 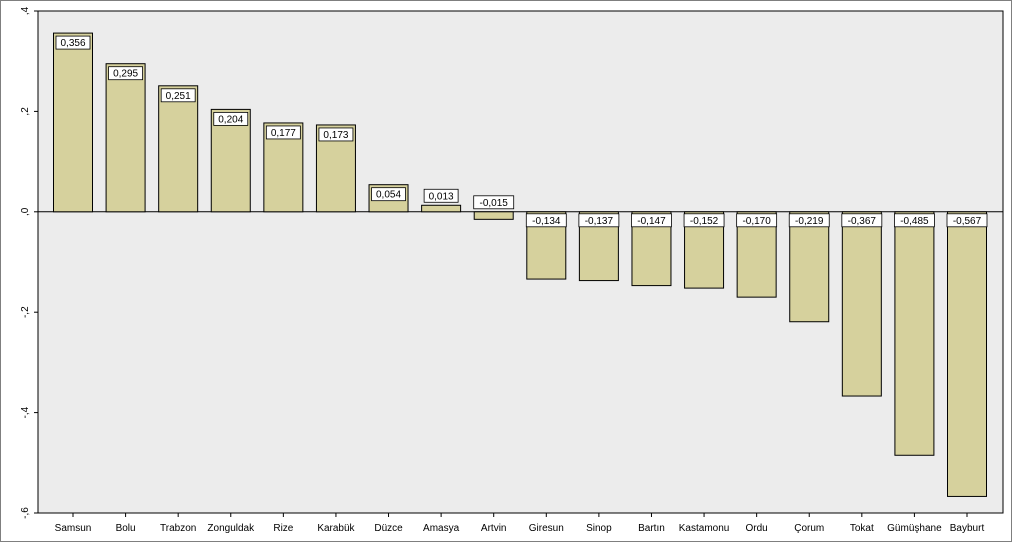 What do you see at coordinates (388, 528) in the screenshot?
I see `category-label: Düzce` at bounding box center [388, 528].